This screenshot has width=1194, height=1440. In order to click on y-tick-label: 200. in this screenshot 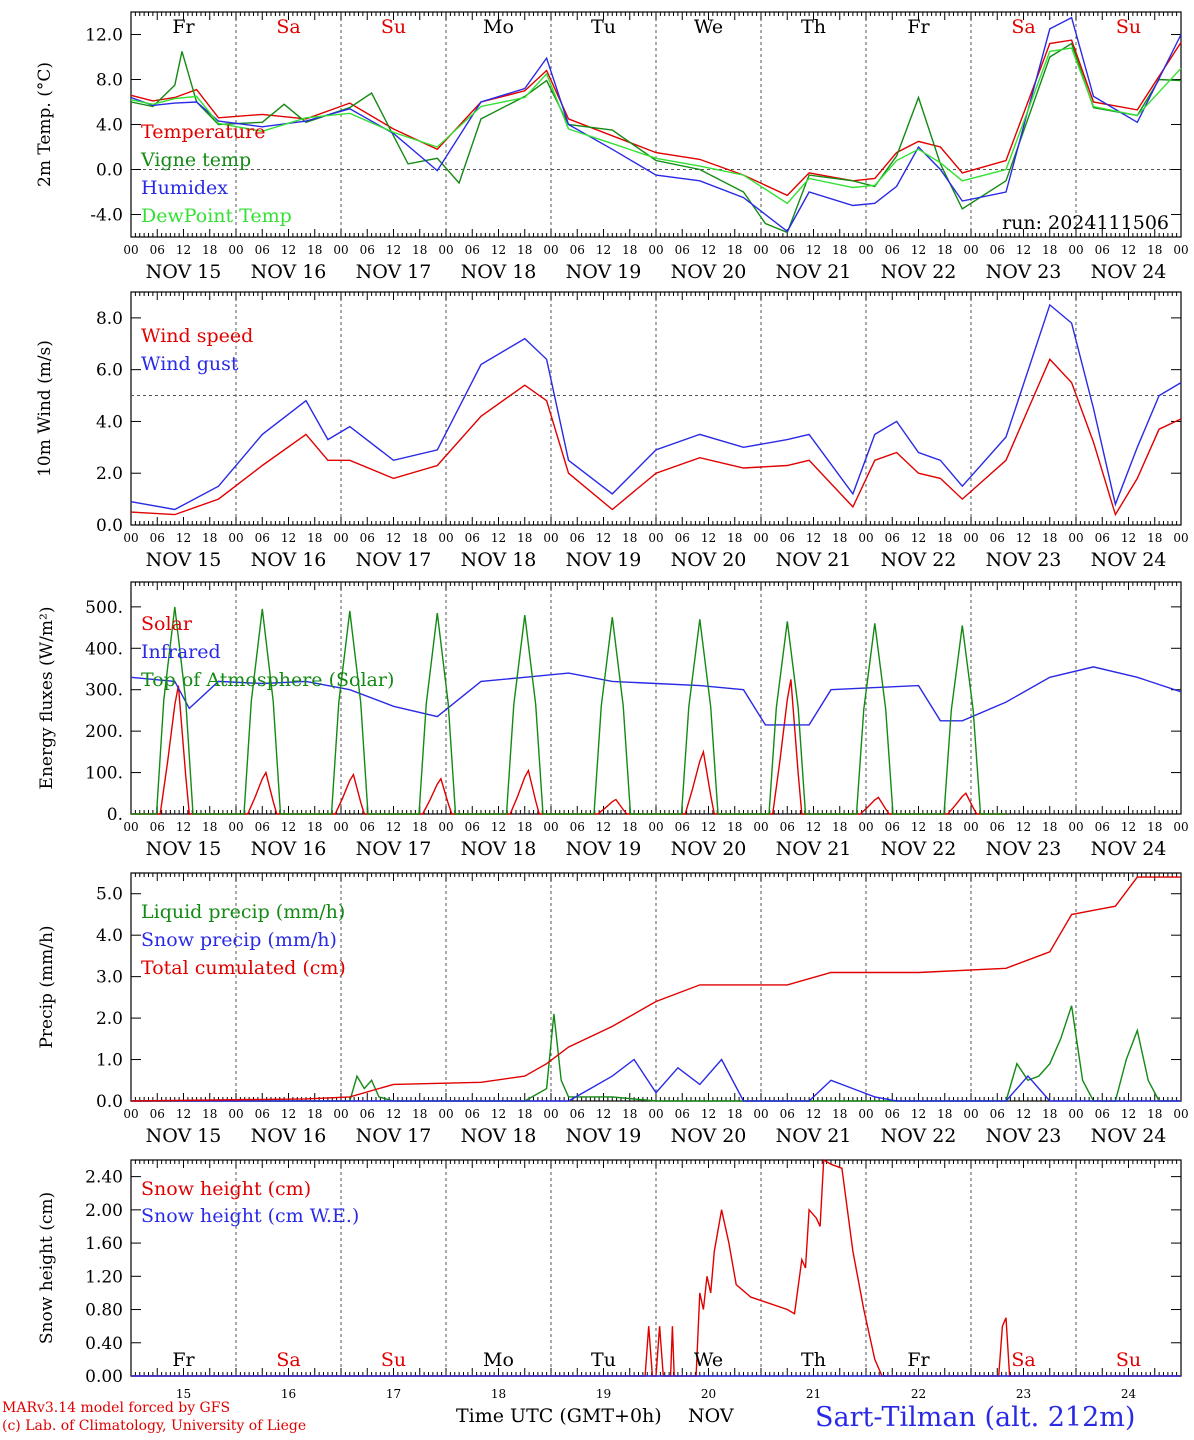, I will do `click(104, 732)`.